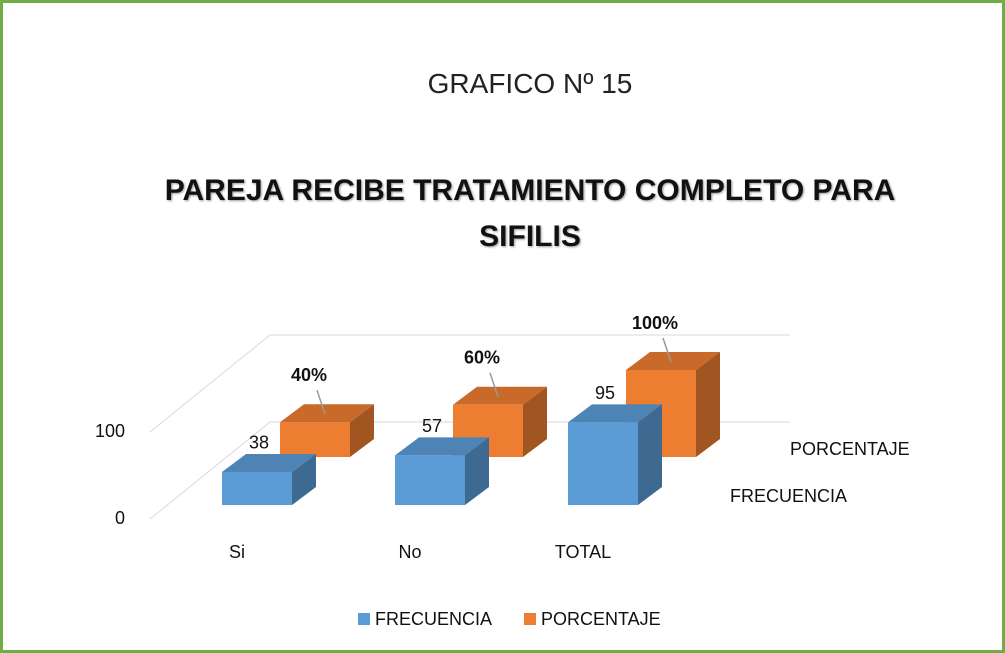  I want to click on x-tick-label: Si, so click(237, 552).